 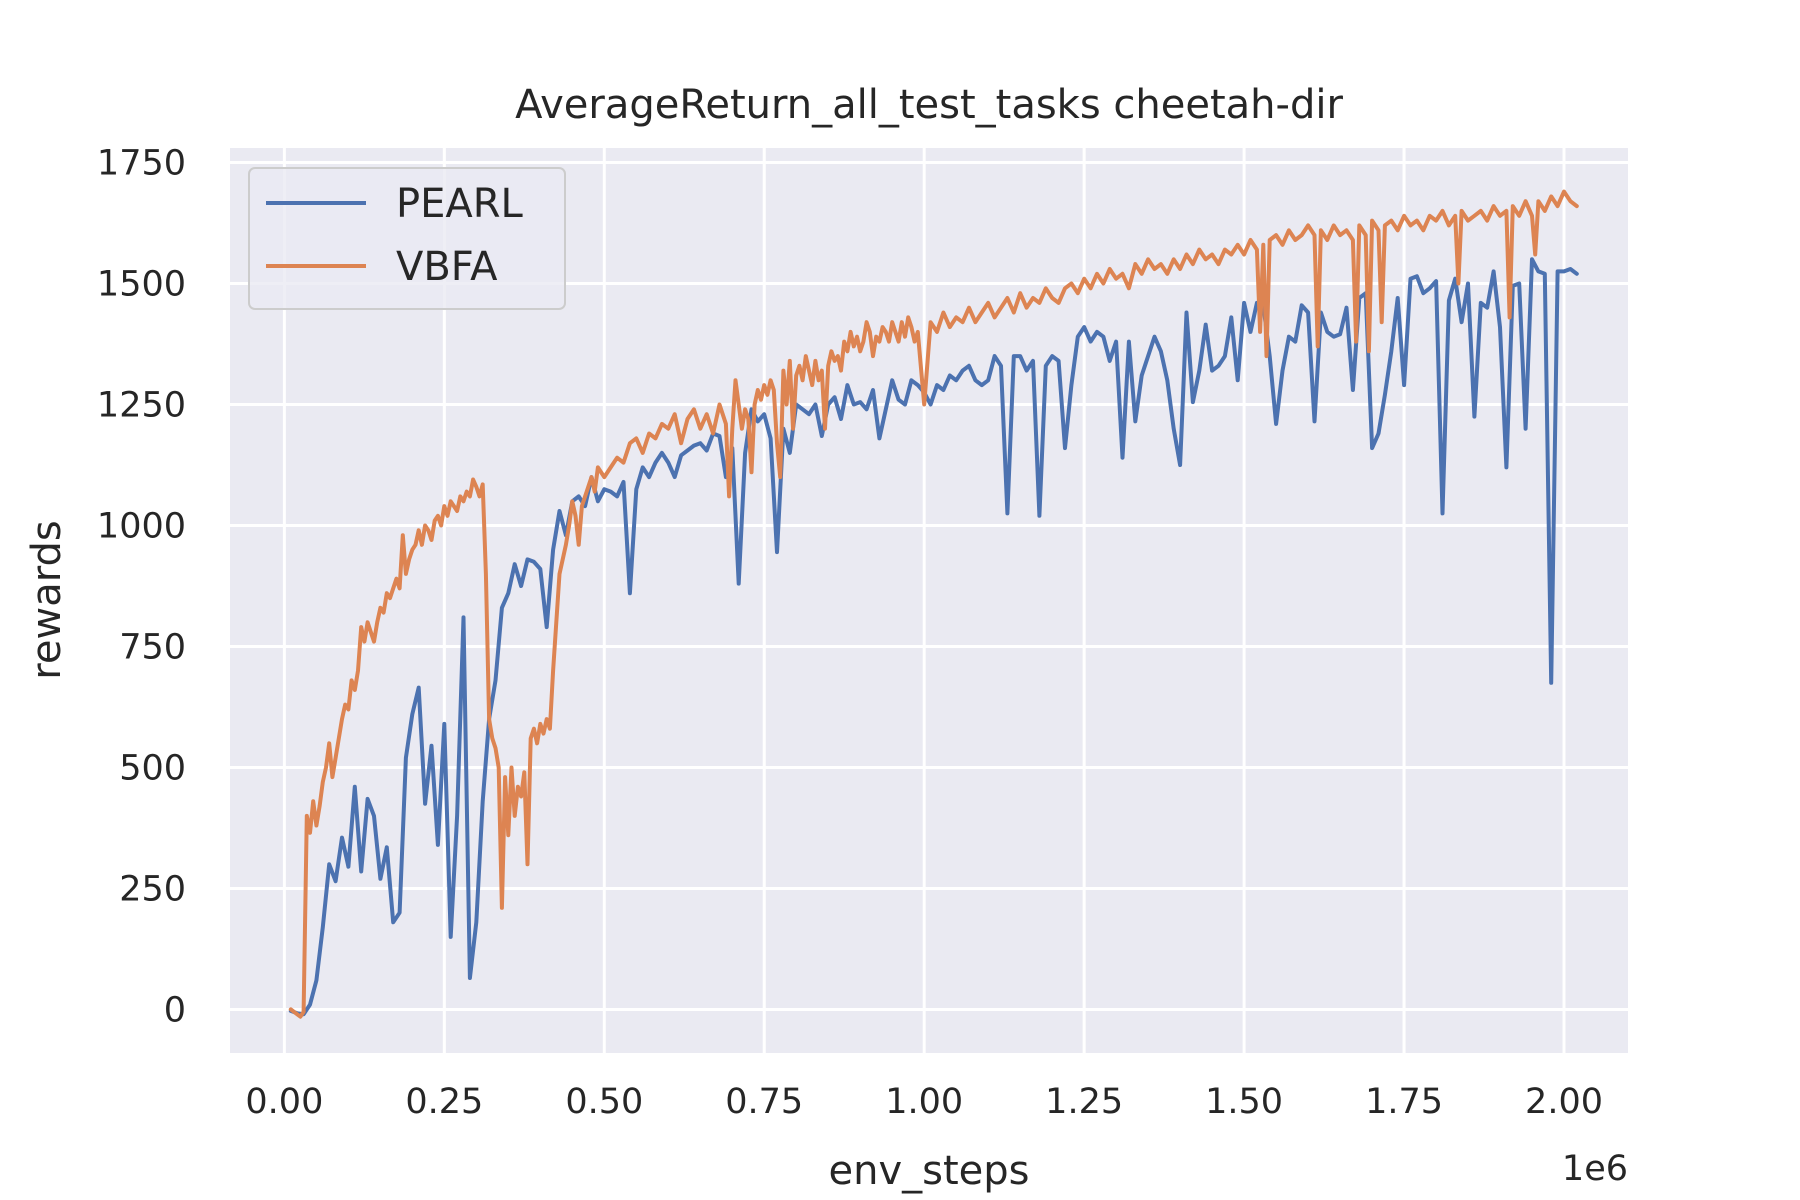 What do you see at coordinates (141, 164) in the screenshot?
I see `y-tick-label: 1750` at bounding box center [141, 164].